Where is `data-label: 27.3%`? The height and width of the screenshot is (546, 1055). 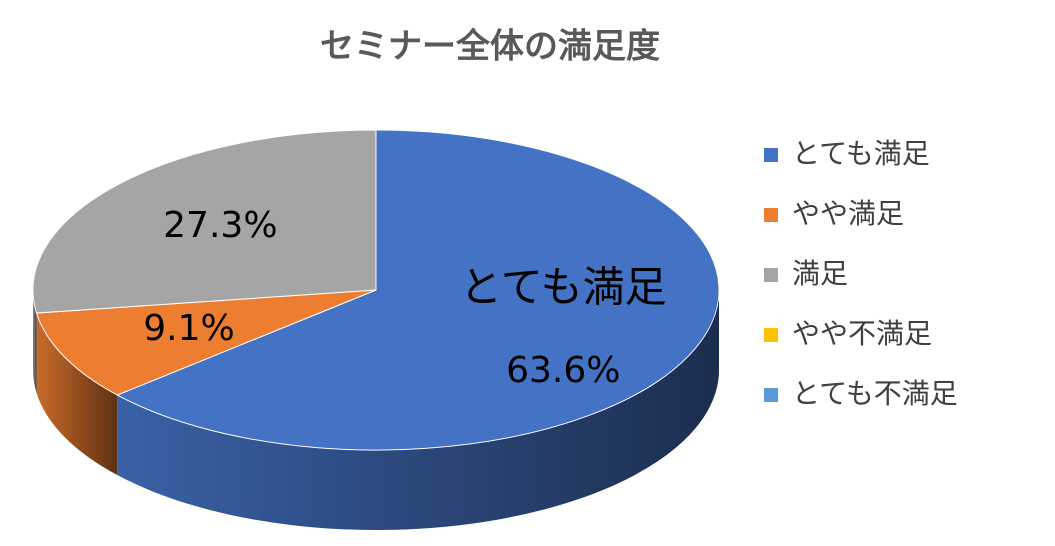
data-label: 27.3% is located at coordinates (220, 225).